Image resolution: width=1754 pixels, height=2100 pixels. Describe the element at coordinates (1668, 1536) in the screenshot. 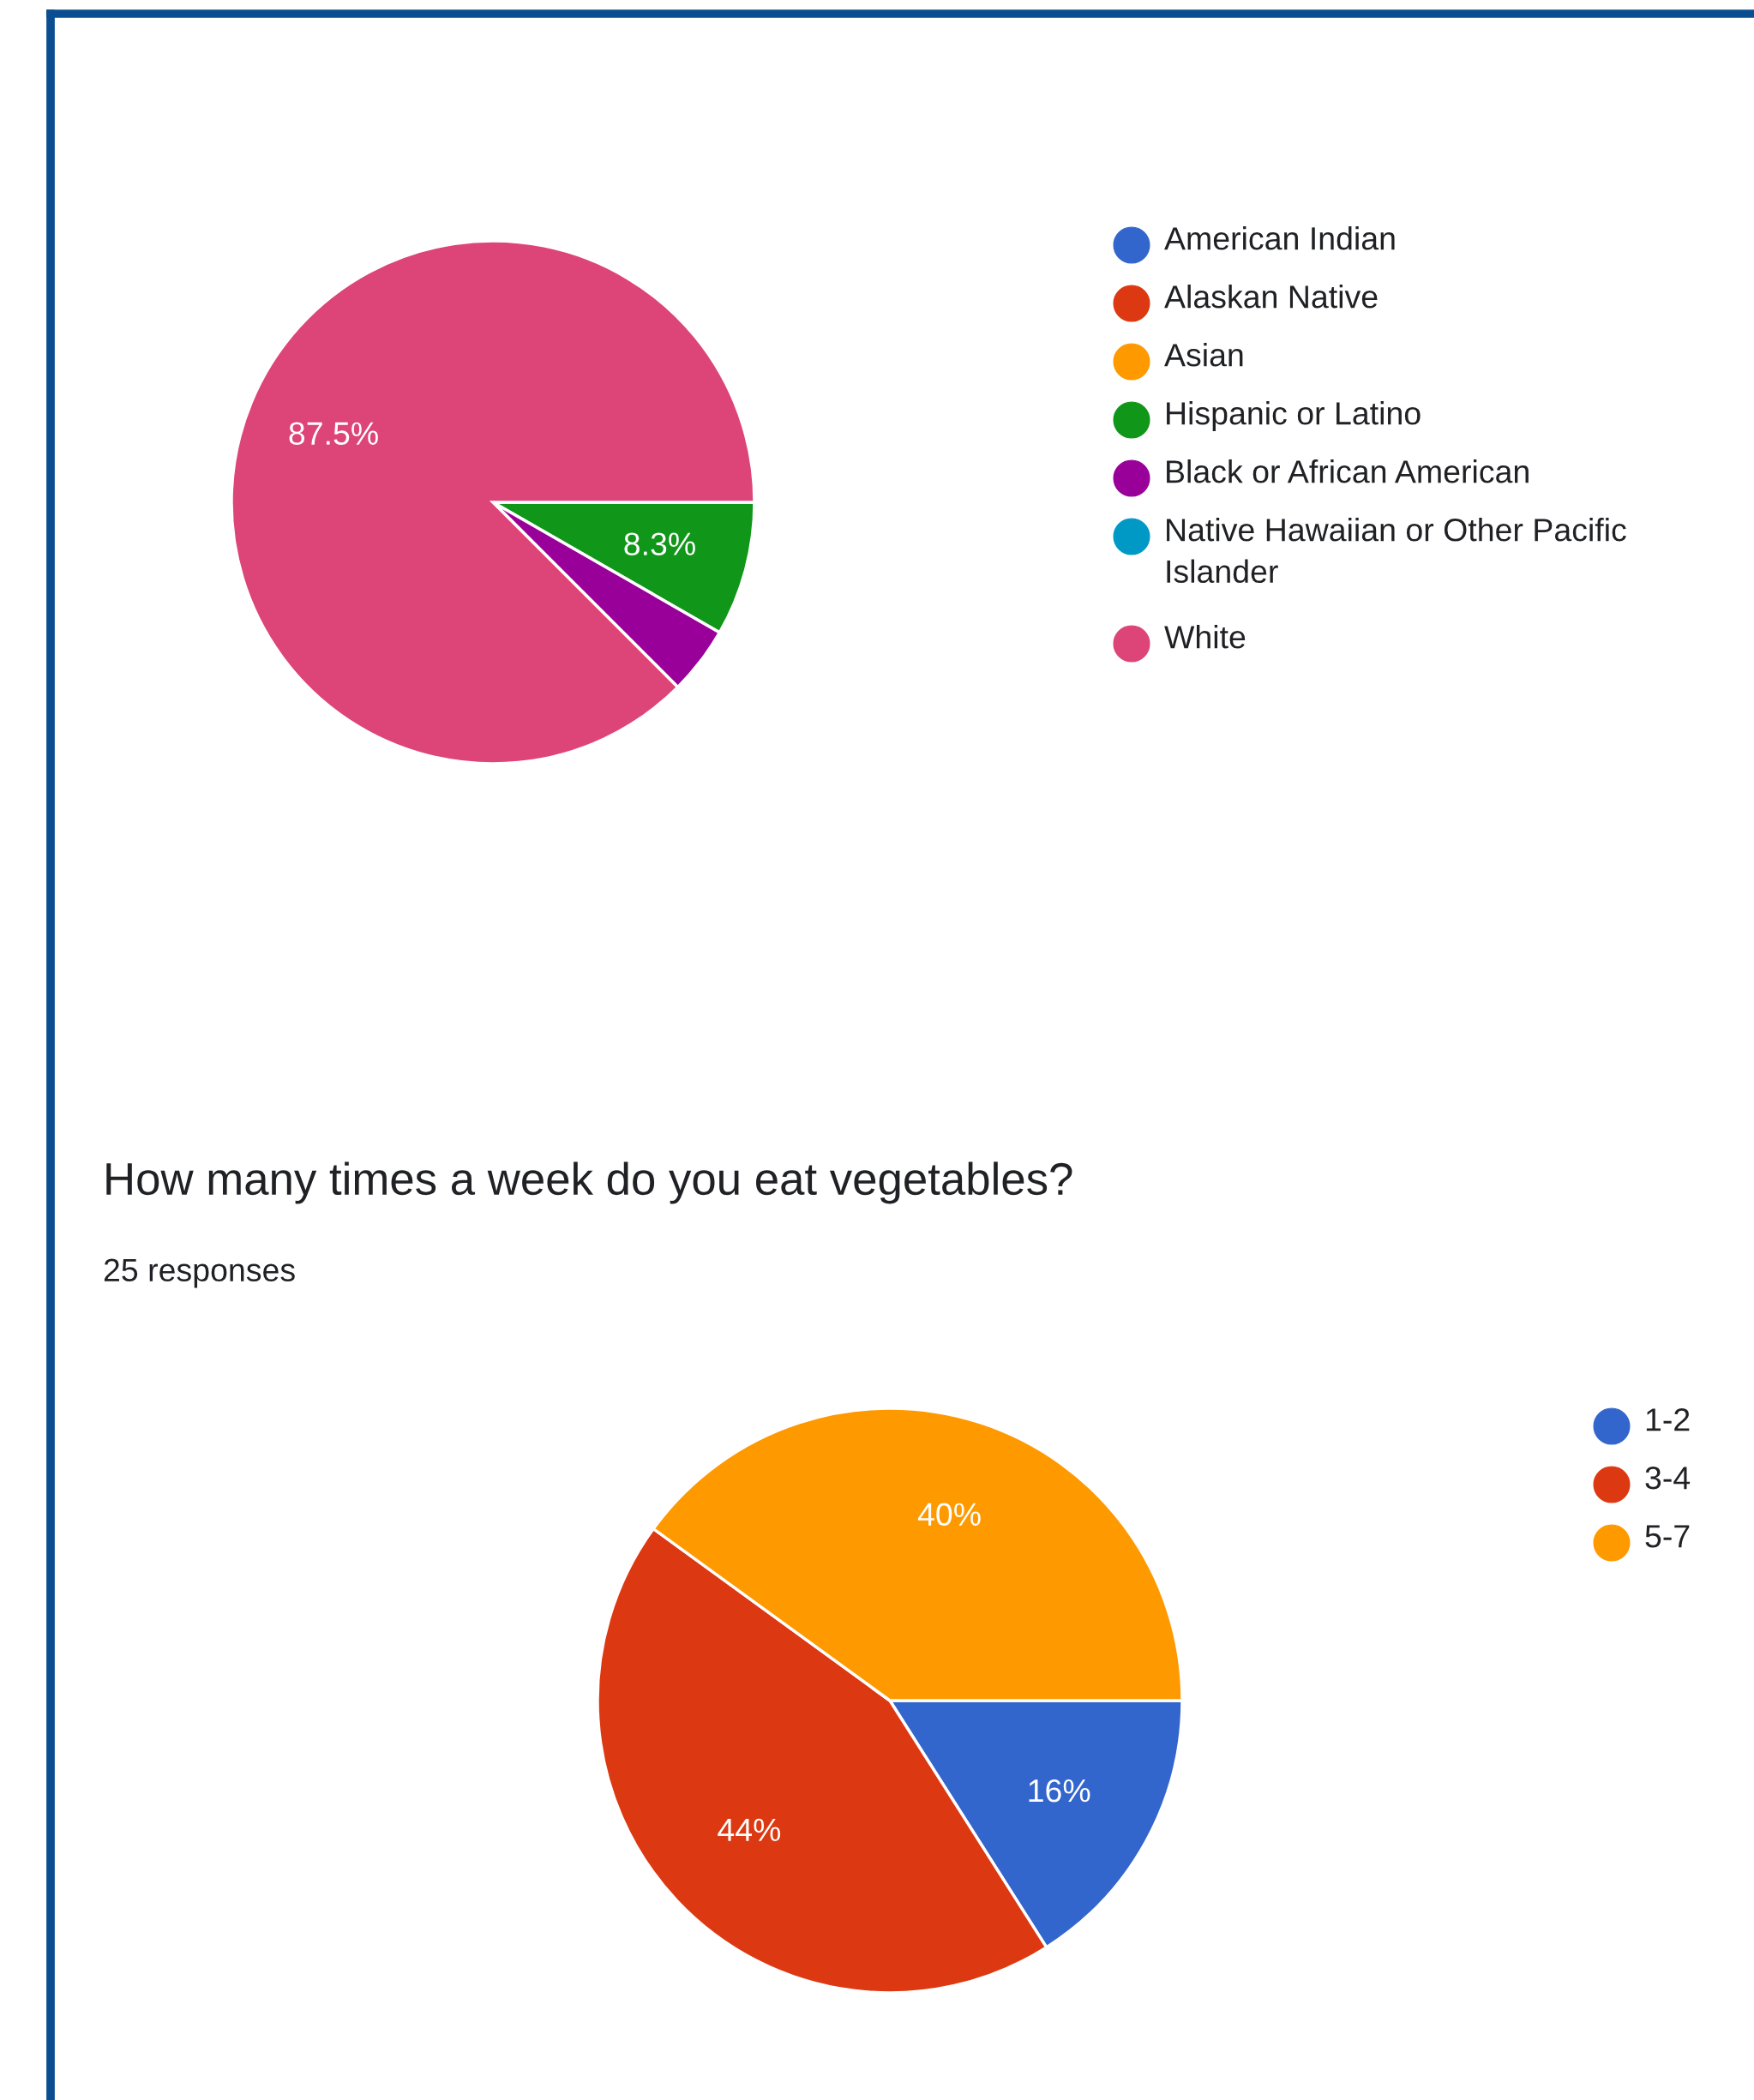

I see `legend-label: 5-7` at that location.